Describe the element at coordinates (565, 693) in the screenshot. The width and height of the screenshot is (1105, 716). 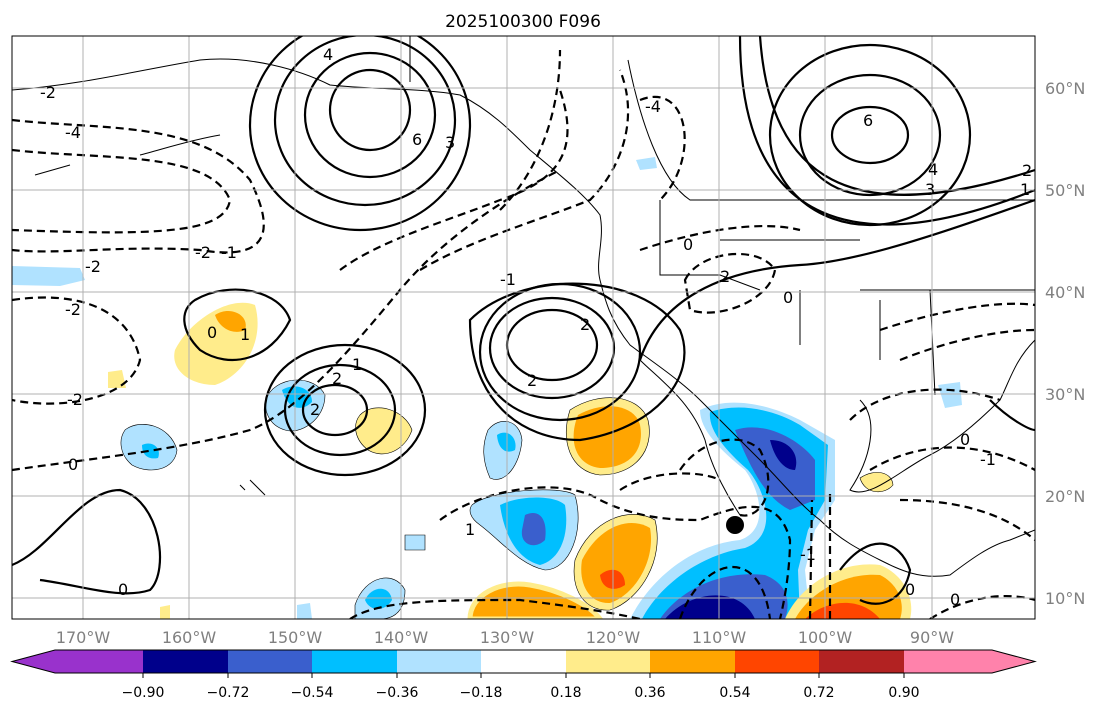
I see `colorbar-tick-label: 0.18` at that location.